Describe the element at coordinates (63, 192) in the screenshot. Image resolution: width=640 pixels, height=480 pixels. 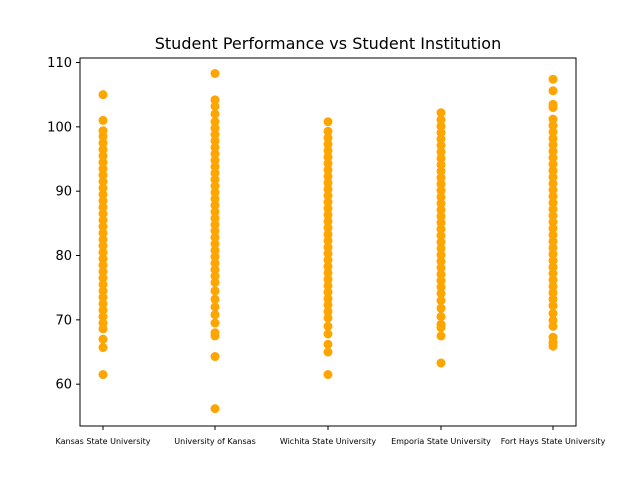
I see `y-tick-label: 90` at that location.